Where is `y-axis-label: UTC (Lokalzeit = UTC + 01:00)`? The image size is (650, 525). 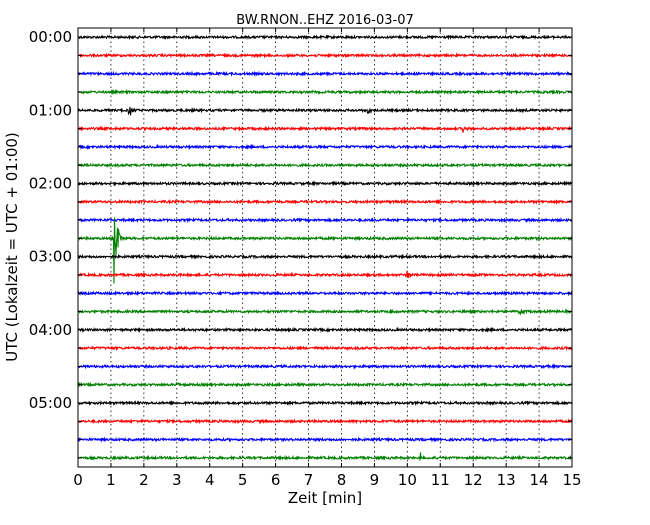
y-axis-label: UTC (Lokalzeit = UTC + 01:00) is located at coordinates (12, 247).